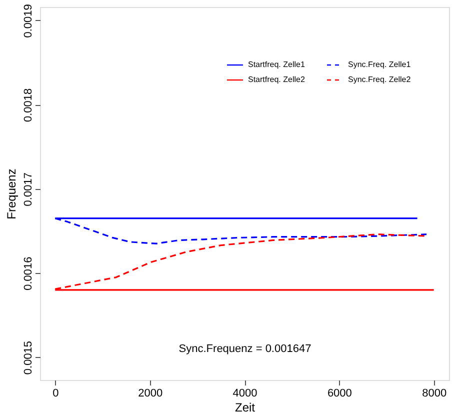 The width and height of the screenshot is (461, 418). What do you see at coordinates (28, 273) in the screenshot?
I see `y-tick-label: 0.0016` at bounding box center [28, 273].